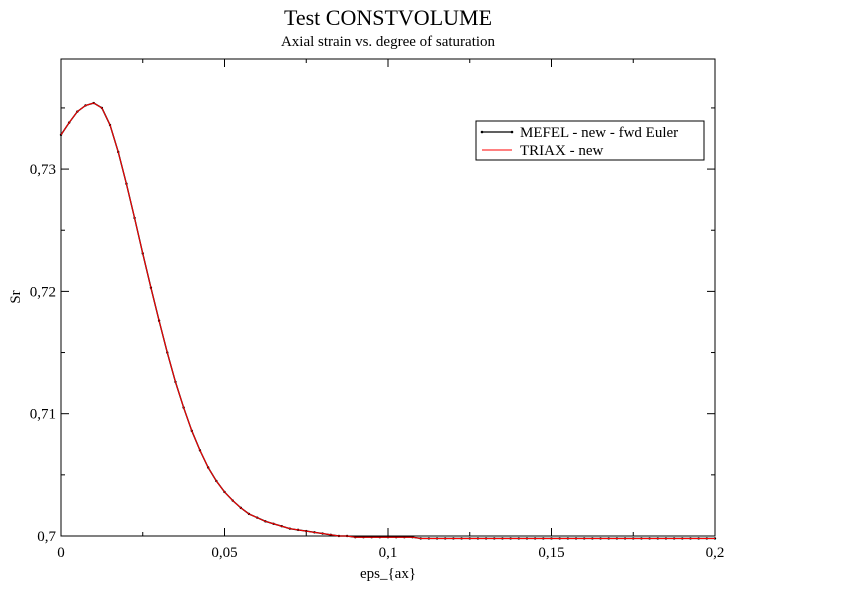  Describe the element at coordinates (599, 133) in the screenshot. I see `legend-label-mefel: MEFEL - new - fwd Euler` at that location.